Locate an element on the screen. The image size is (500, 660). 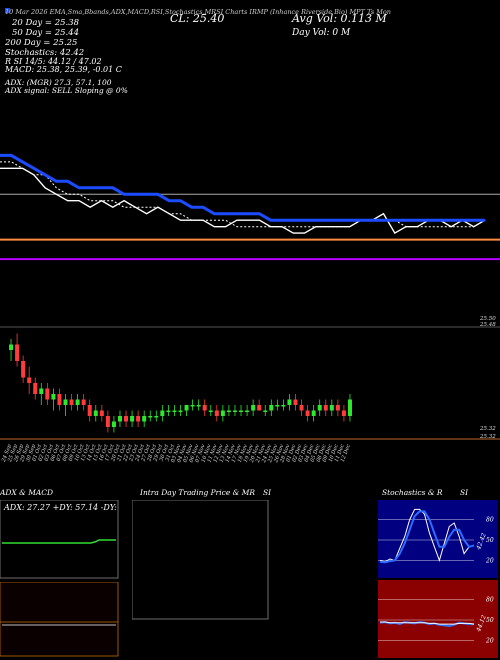
date-tick: 01 Oct is located at coordinates (38, 452).